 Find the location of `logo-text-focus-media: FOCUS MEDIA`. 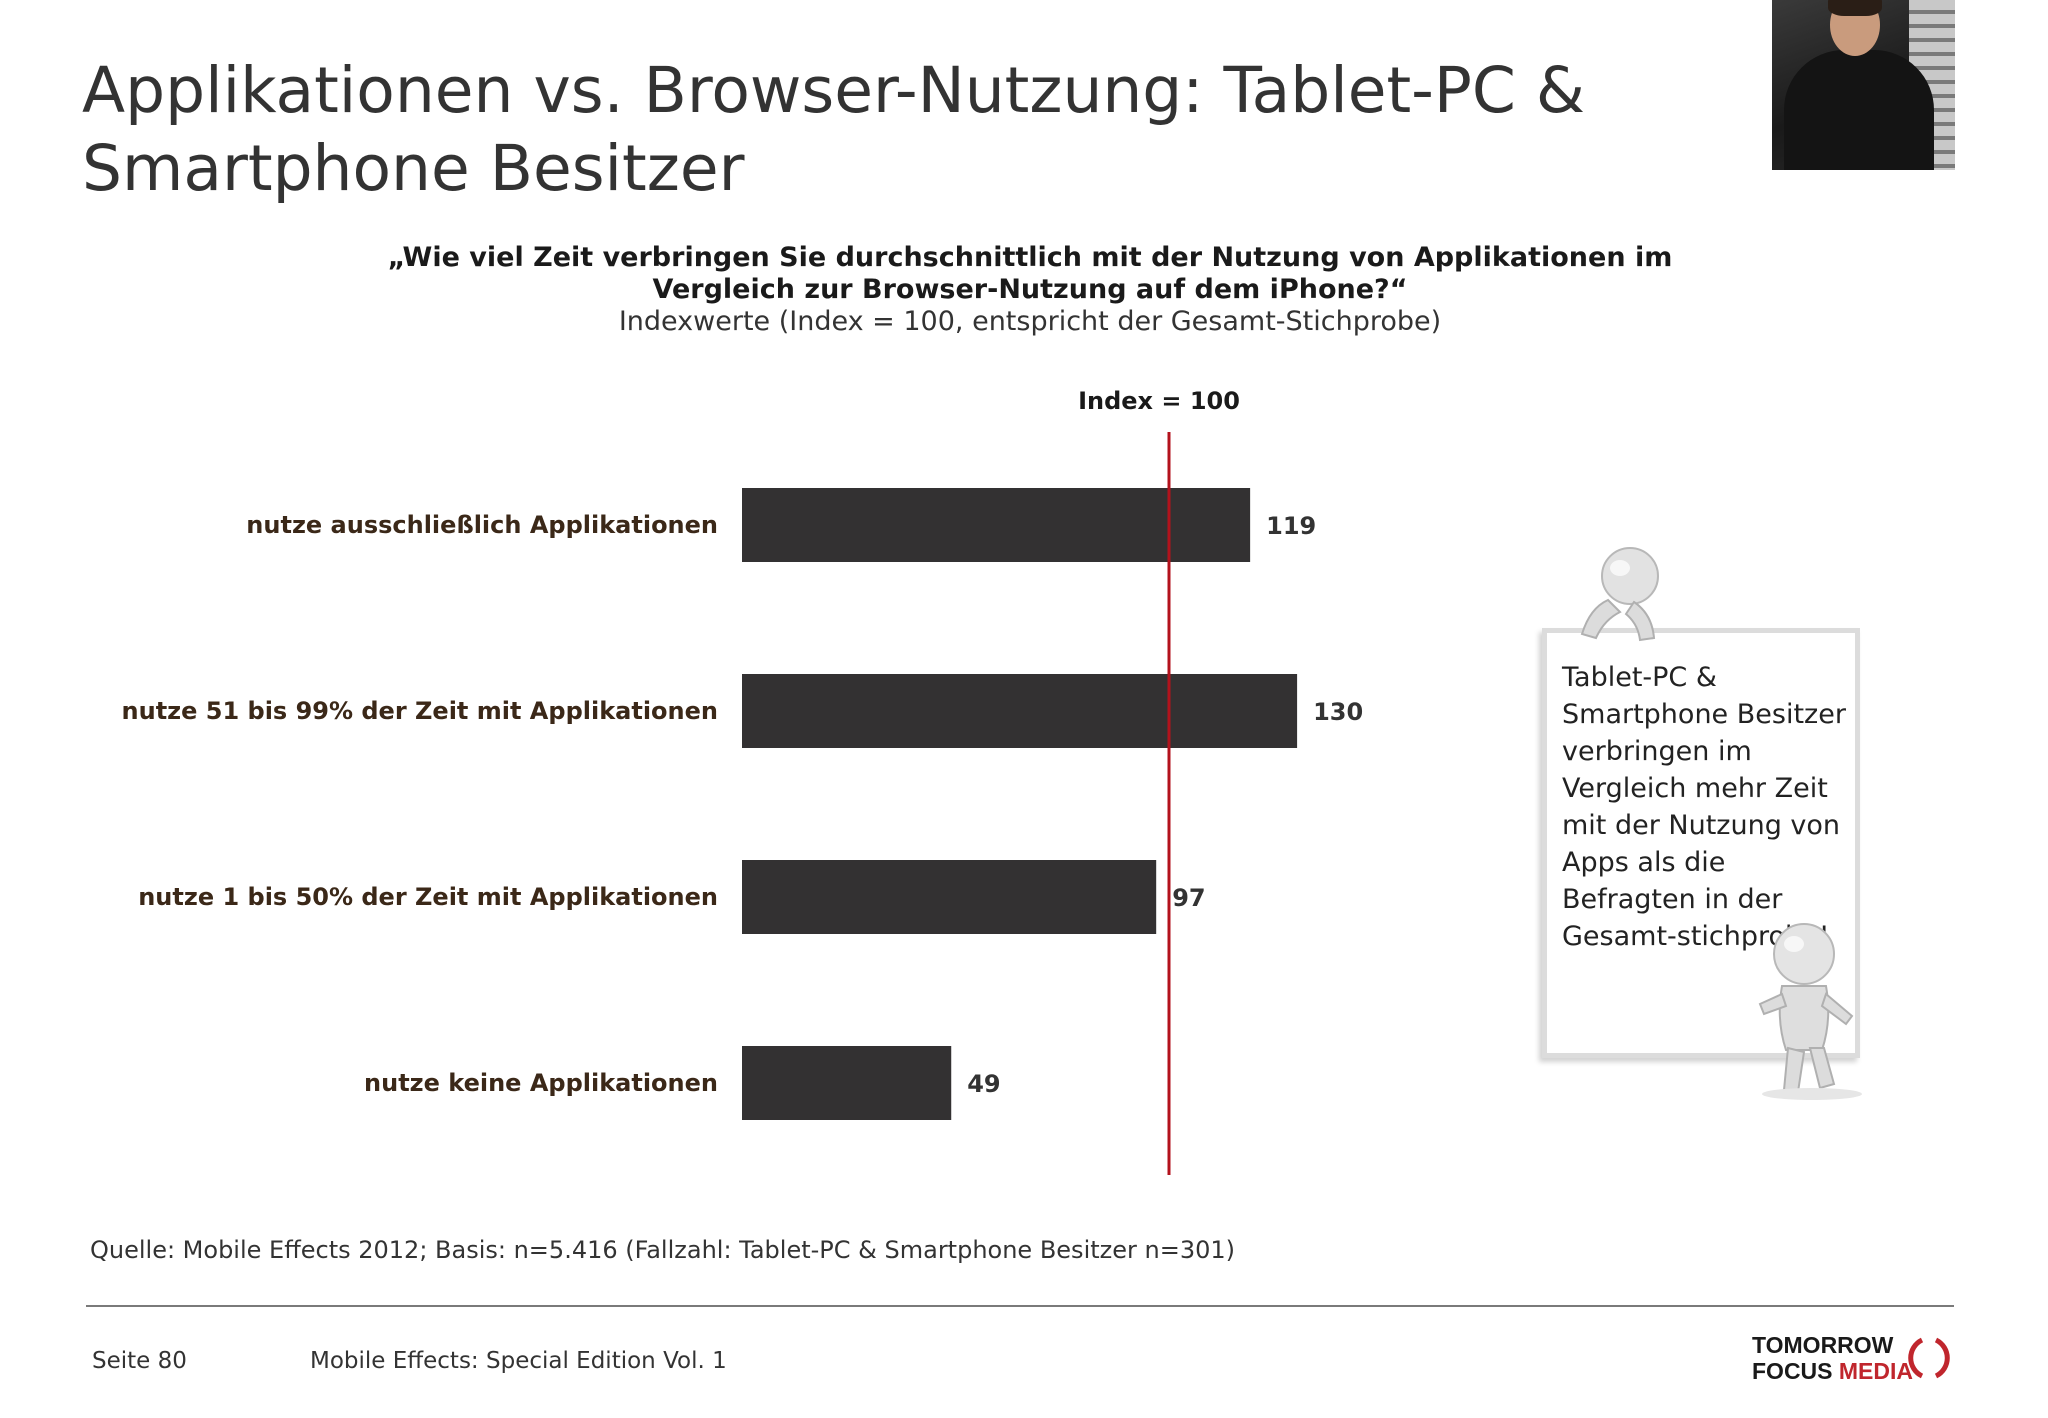

logo-text-focus-media: FOCUS MEDIA is located at coordinates (1832, 1371).